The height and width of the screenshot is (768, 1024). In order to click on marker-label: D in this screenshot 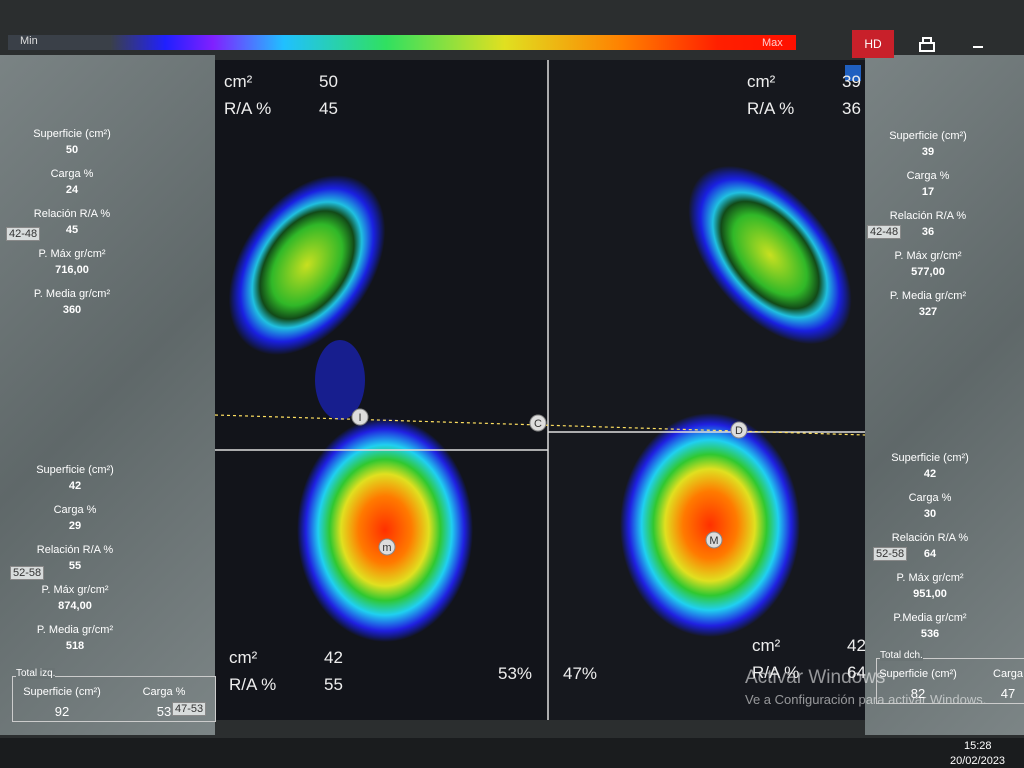, I will do `click(739, 431)`.